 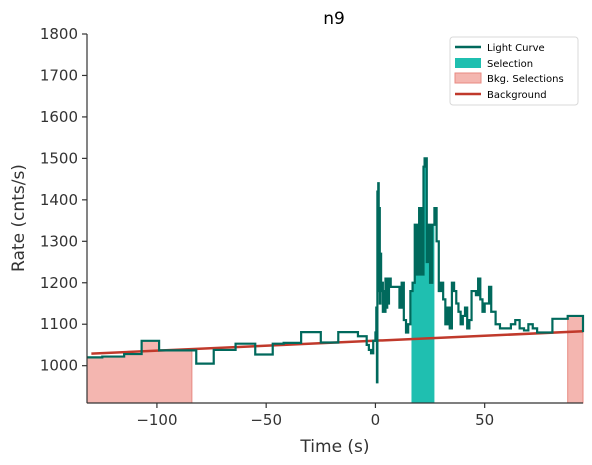 I want to click on x-ticks: −100 −50 0 50, so click(x=315, y=416).